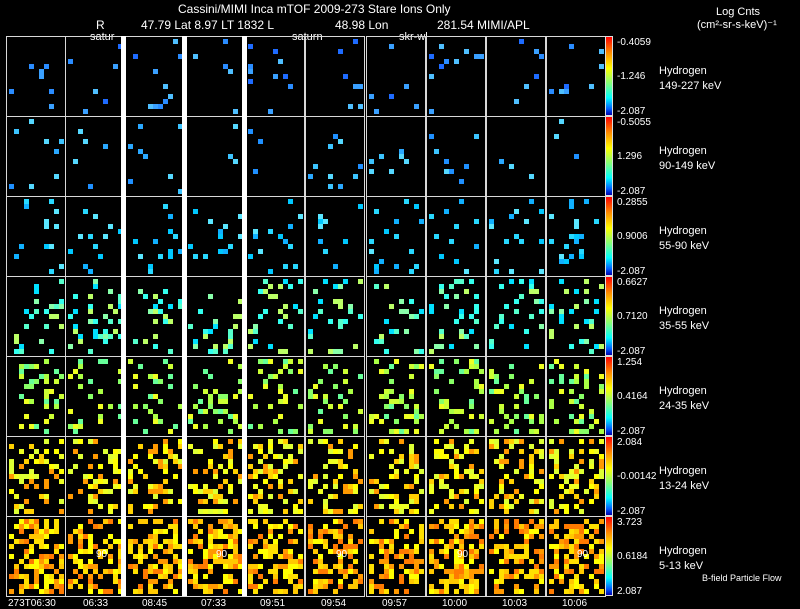  Describe the element at coordinates (631, 191) in the screenshot. I see `colorbar-min-label: -2.087` at that location.